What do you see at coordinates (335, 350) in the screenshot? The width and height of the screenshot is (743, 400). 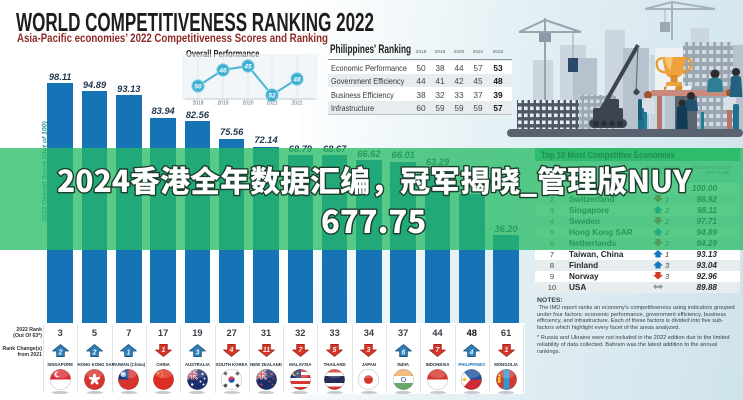 I see `svg-text: 5` at bounding box center [335, 350].